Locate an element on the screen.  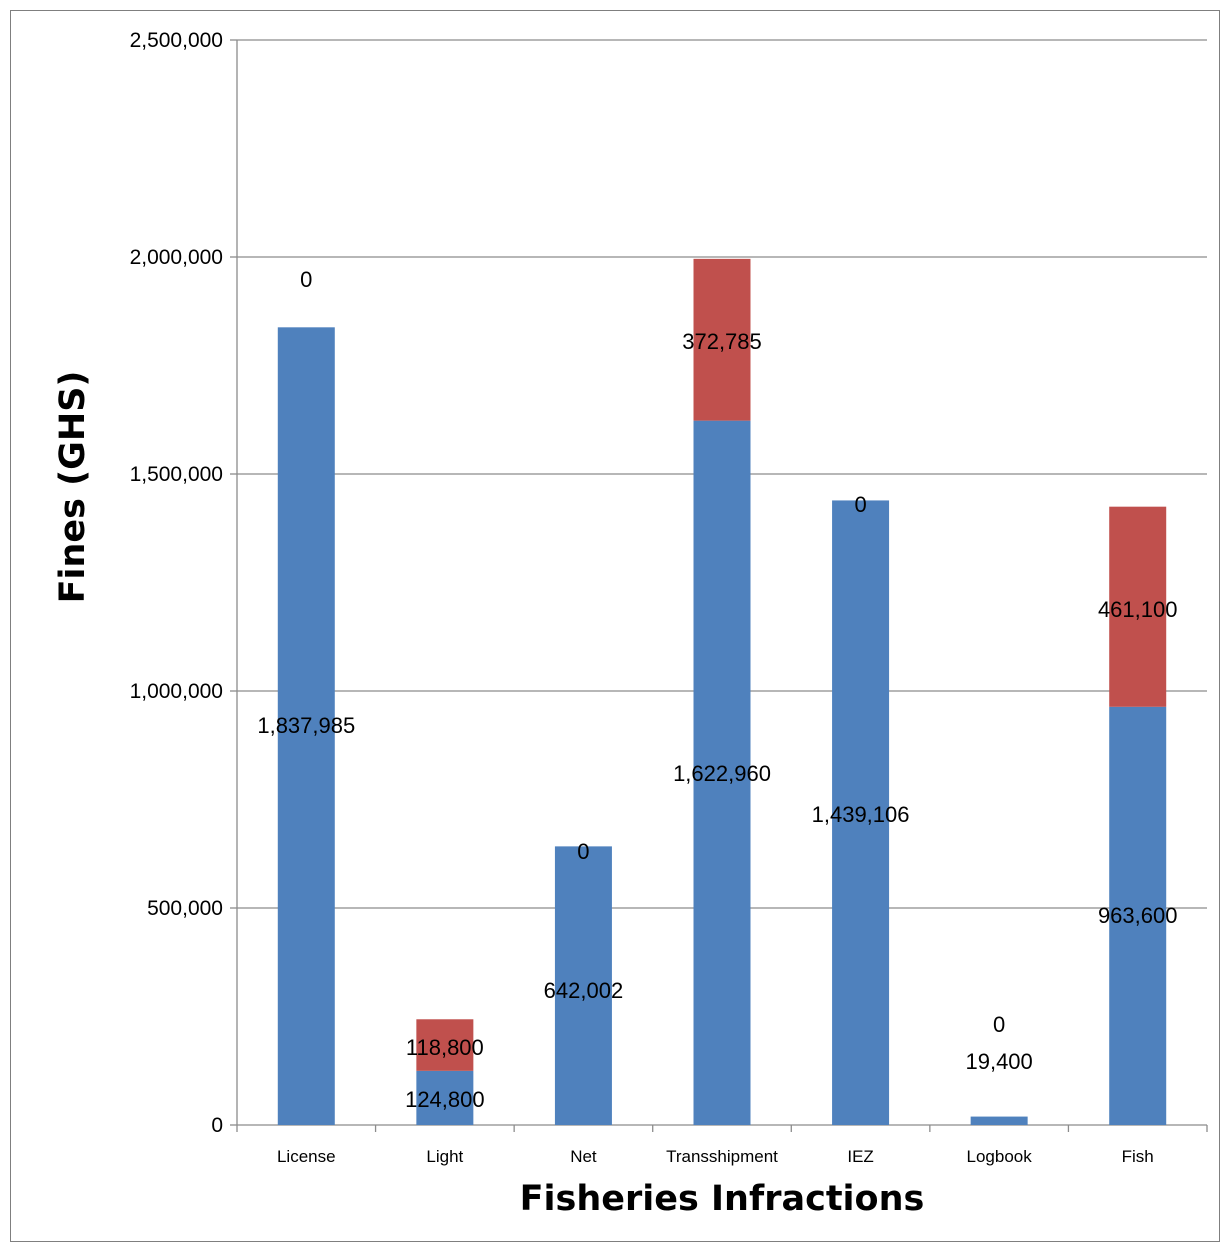
data-label-series-1: 1,439,106 is located at coordinates (861, 814).